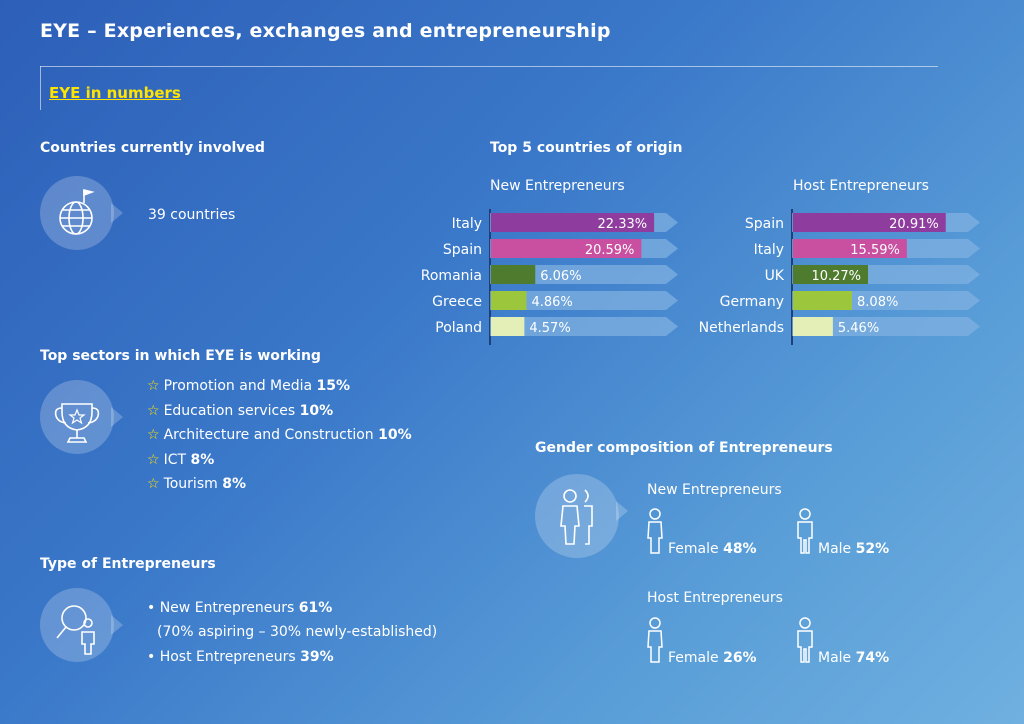  Describe the element at coordinates (240, 608) in the screenshot. I see `types-new: • New Entrepreneurs 61%` at that location.